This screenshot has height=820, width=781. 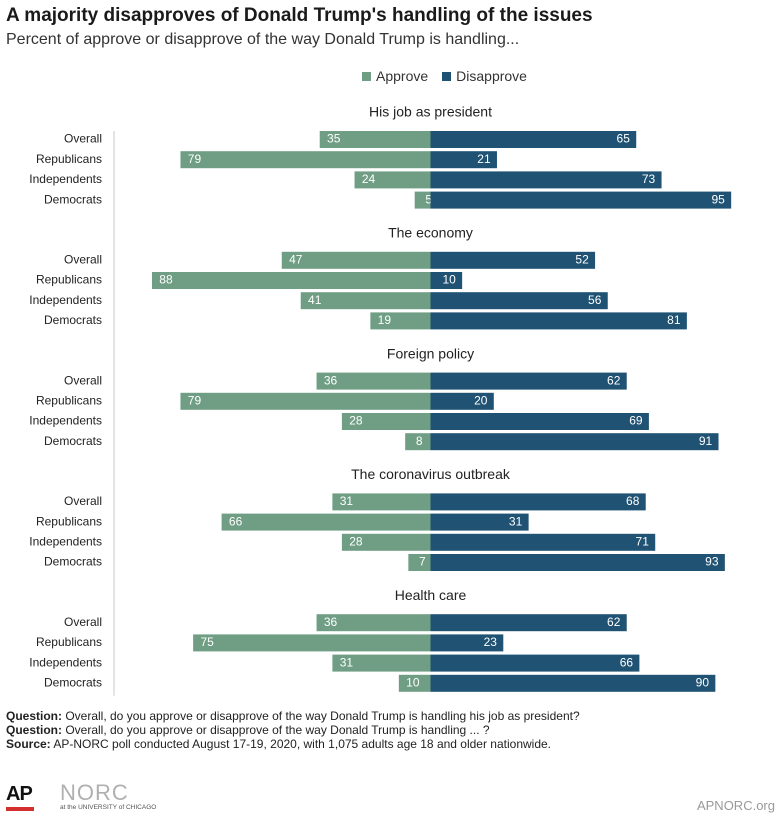 What do you see at coordinates (624, 139) in the screenshot?
I see `disapprove-value-label: 65` at bounding box center [624, 139].